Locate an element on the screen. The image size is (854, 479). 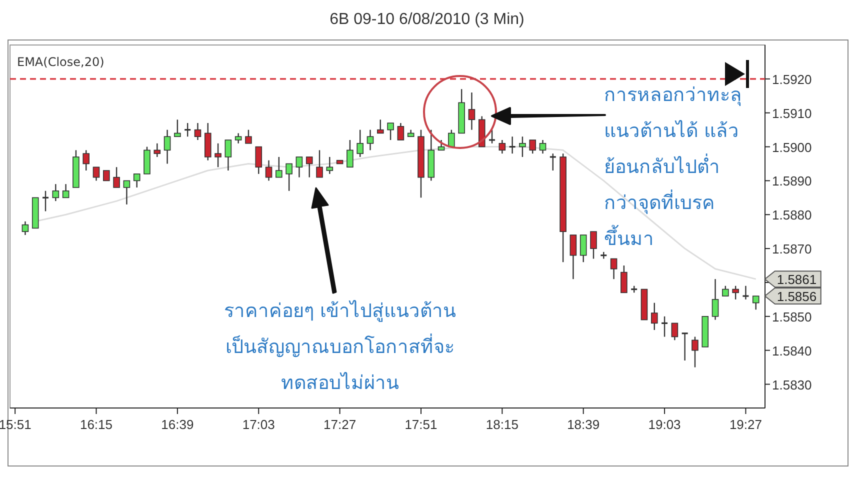
x-tick-label: 17:27 is located at coordinates (340, 424).